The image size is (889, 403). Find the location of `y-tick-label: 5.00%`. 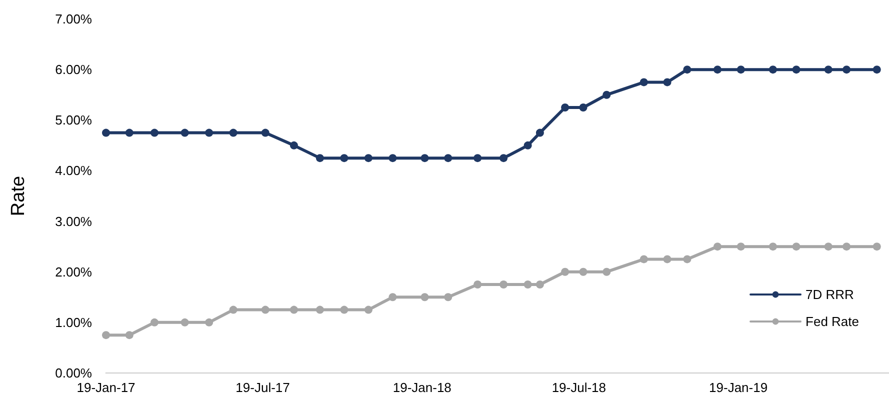

y-tick-label: 5.00% is located at coordinates (73, 120).